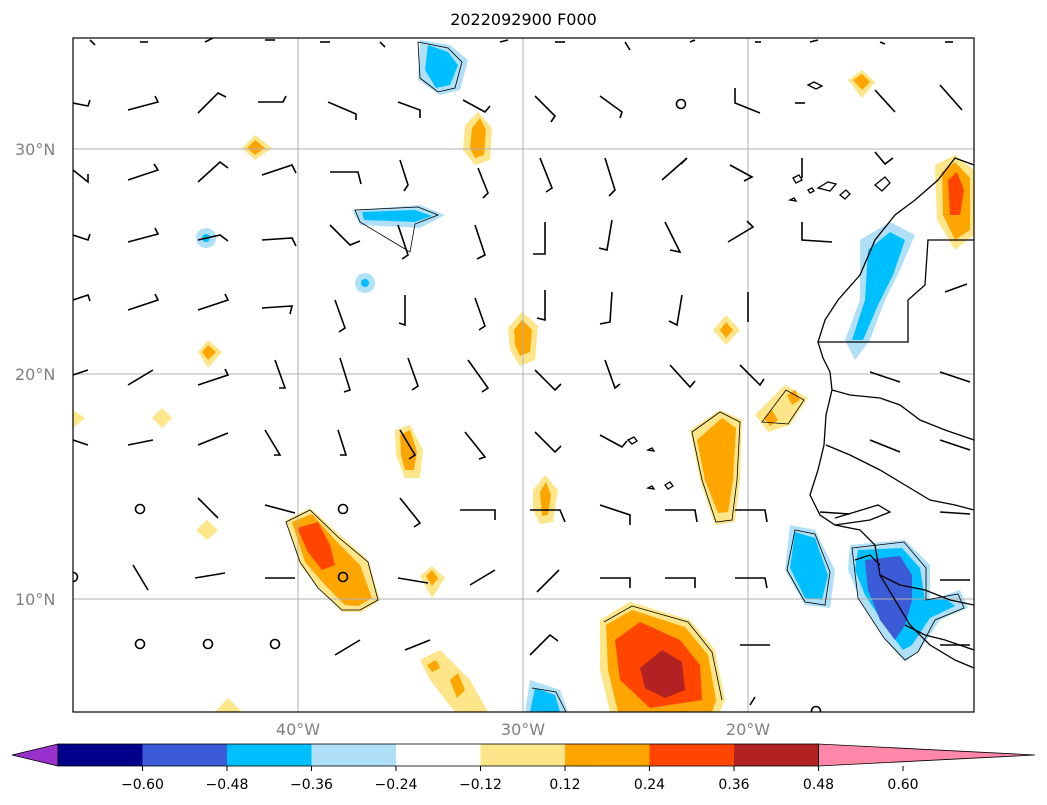 The height and width of the screenshot is (805, 1047). I want to click on colorbar-tick-label: −0.12, so click(480, 785).